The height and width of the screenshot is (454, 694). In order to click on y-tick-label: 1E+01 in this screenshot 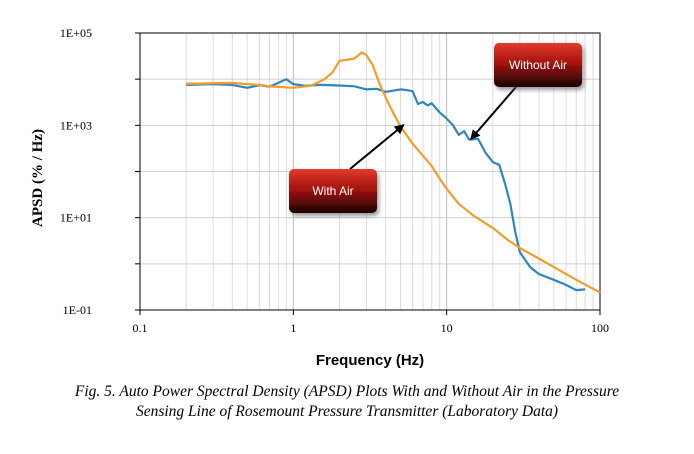, I will do `click(76, 218)`.